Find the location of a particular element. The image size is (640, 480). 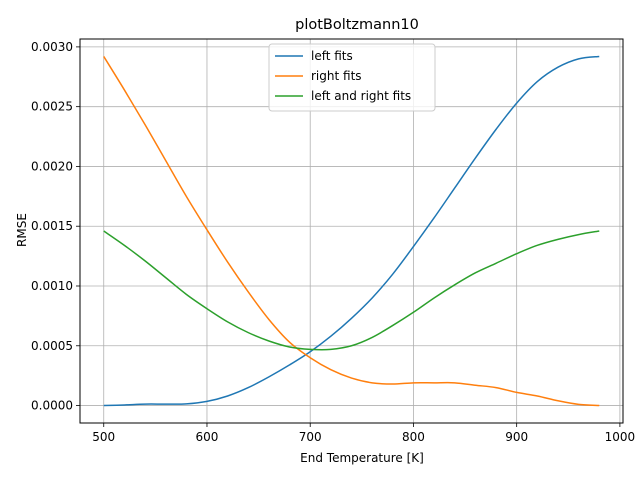

y-tick-label: 0.0010 is located at coordinates (52, 286).